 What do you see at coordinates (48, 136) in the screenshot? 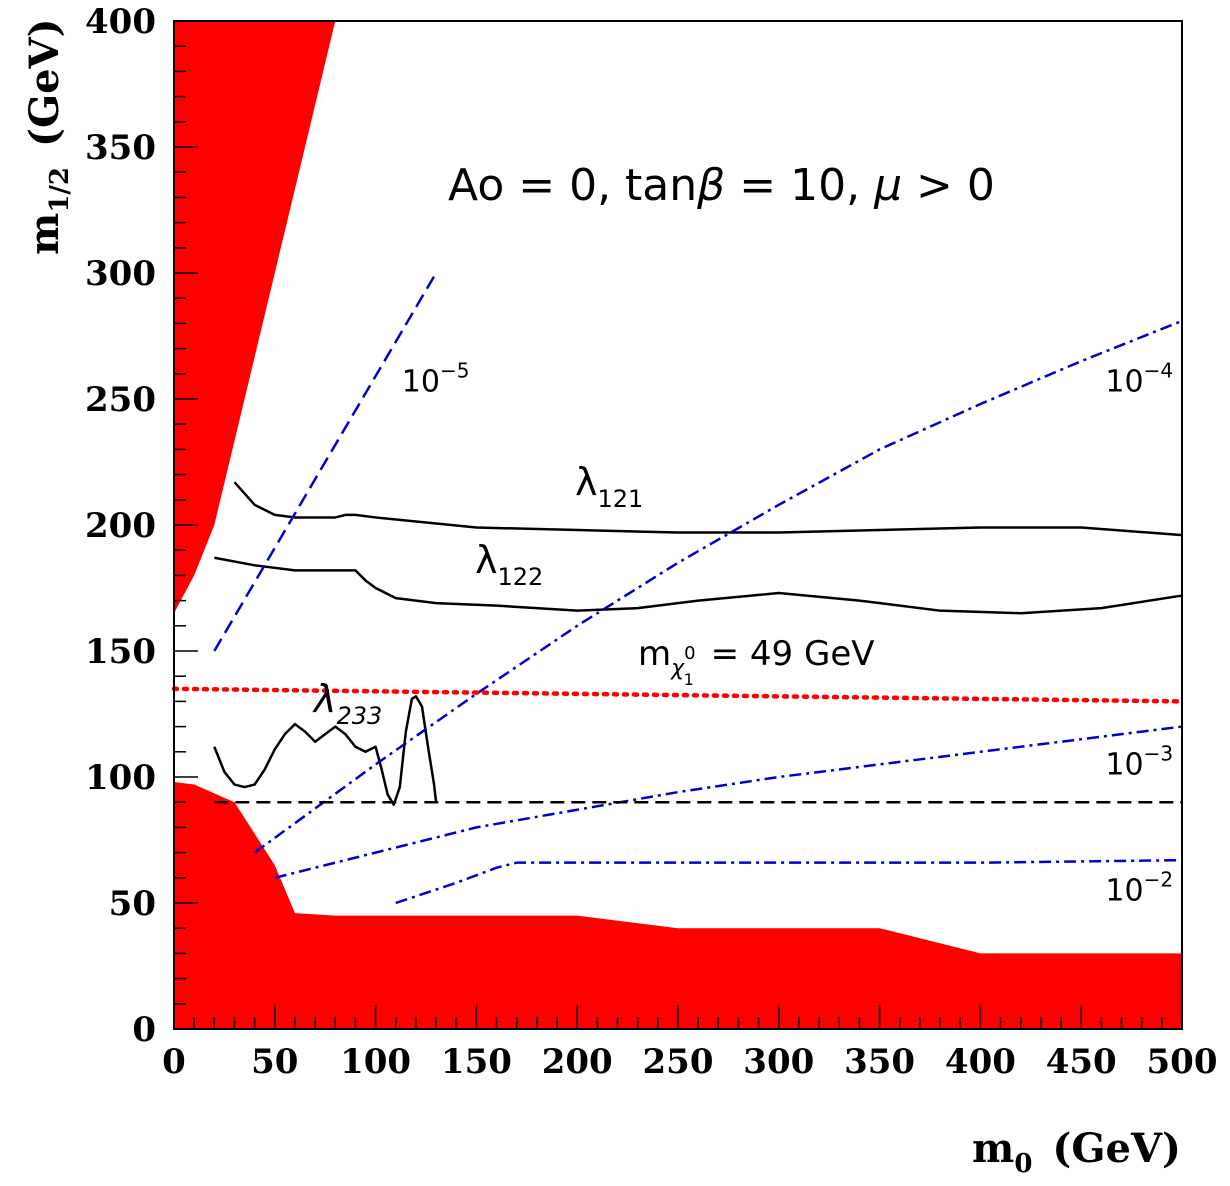
I see `y-axis-title: m1/2(GeV)` at bounding box center [48, 136].